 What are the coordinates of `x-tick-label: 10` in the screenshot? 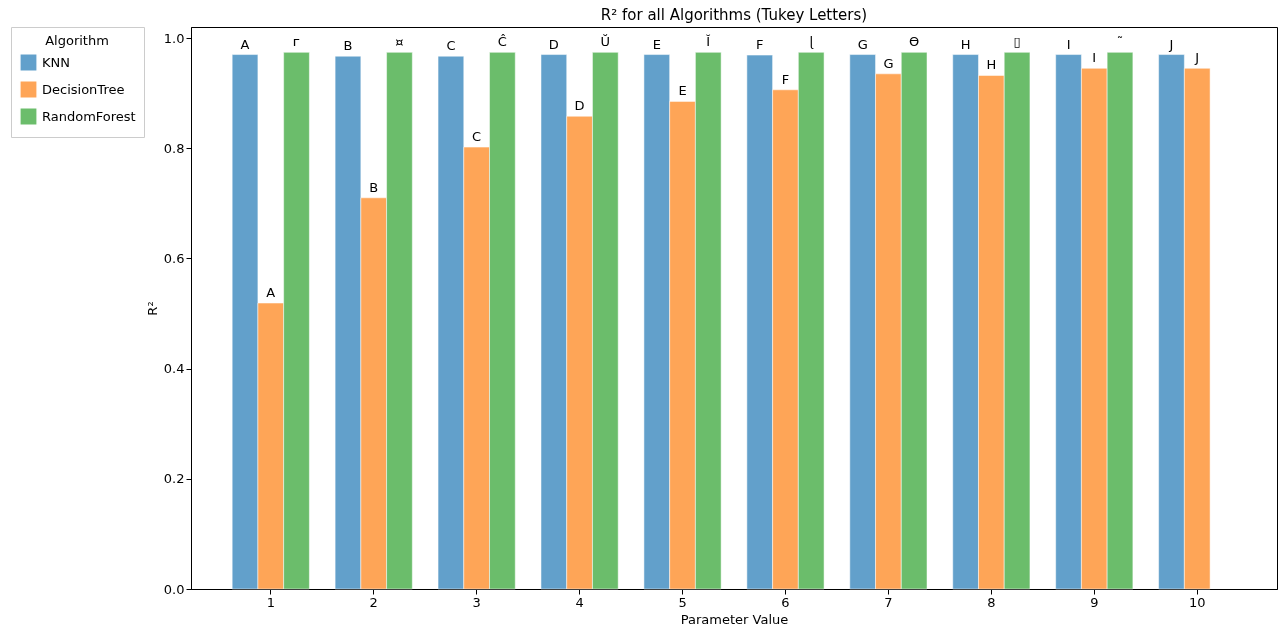 It's located at (1197, 602).